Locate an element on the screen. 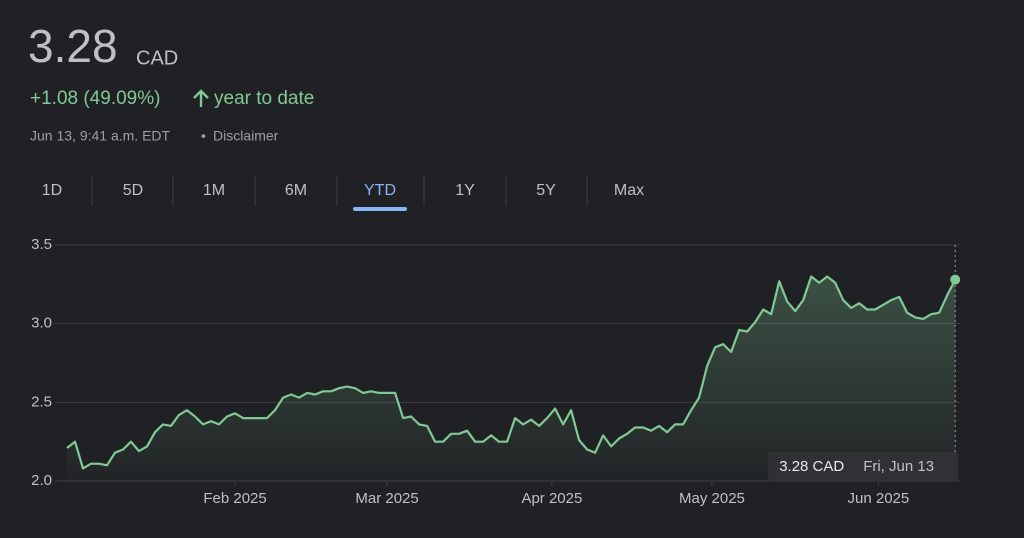 This screenshot has height=538, width=1024. x-tick-label: May 2025 is located at coordinates (712, 498).